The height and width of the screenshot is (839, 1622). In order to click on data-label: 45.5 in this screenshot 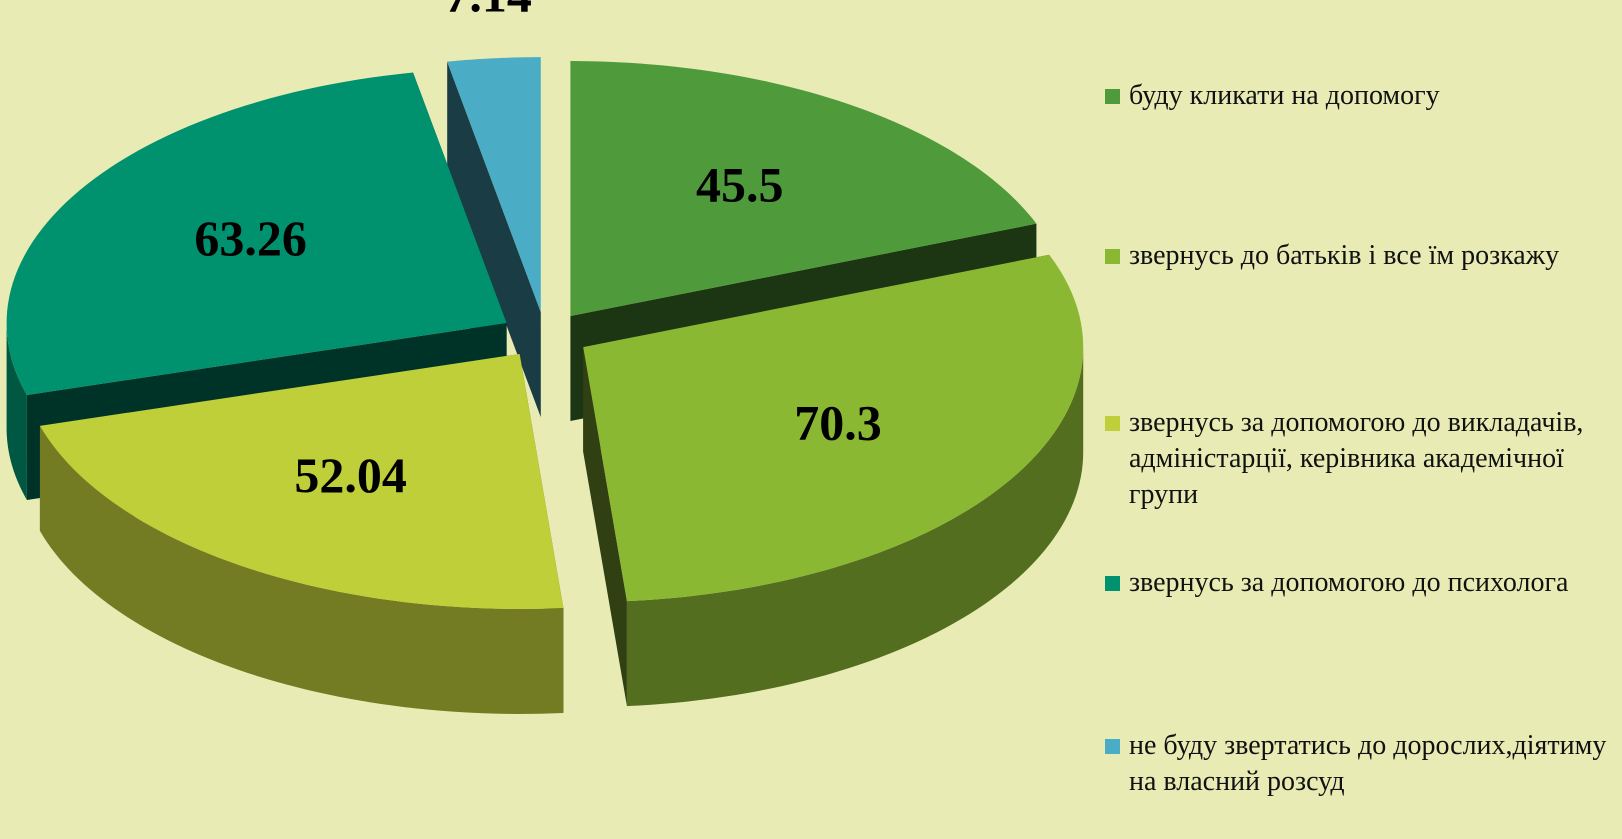, I will do `click(740, 184)`.